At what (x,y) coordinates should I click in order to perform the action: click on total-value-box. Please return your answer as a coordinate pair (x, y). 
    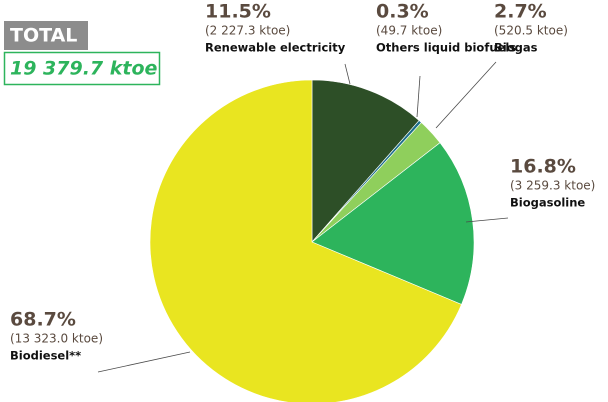
    Looking at the image, I should click on (82, 68).